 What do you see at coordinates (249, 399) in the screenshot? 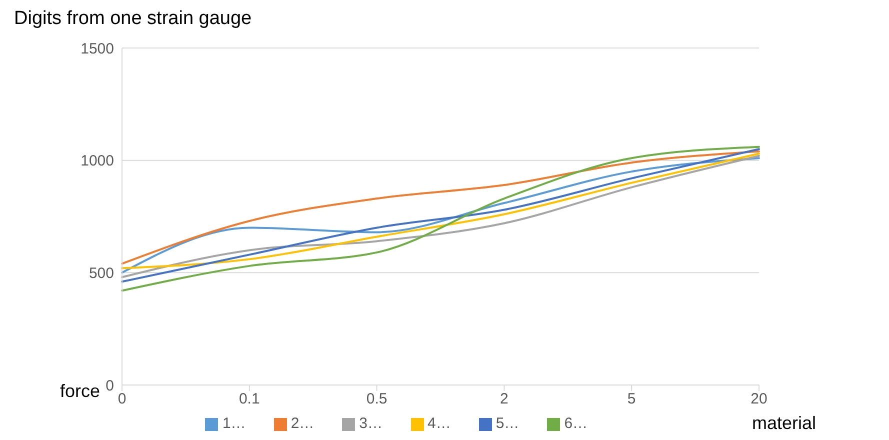
I see `x-tick-label: 0.1` at bounding box center [249, 399].